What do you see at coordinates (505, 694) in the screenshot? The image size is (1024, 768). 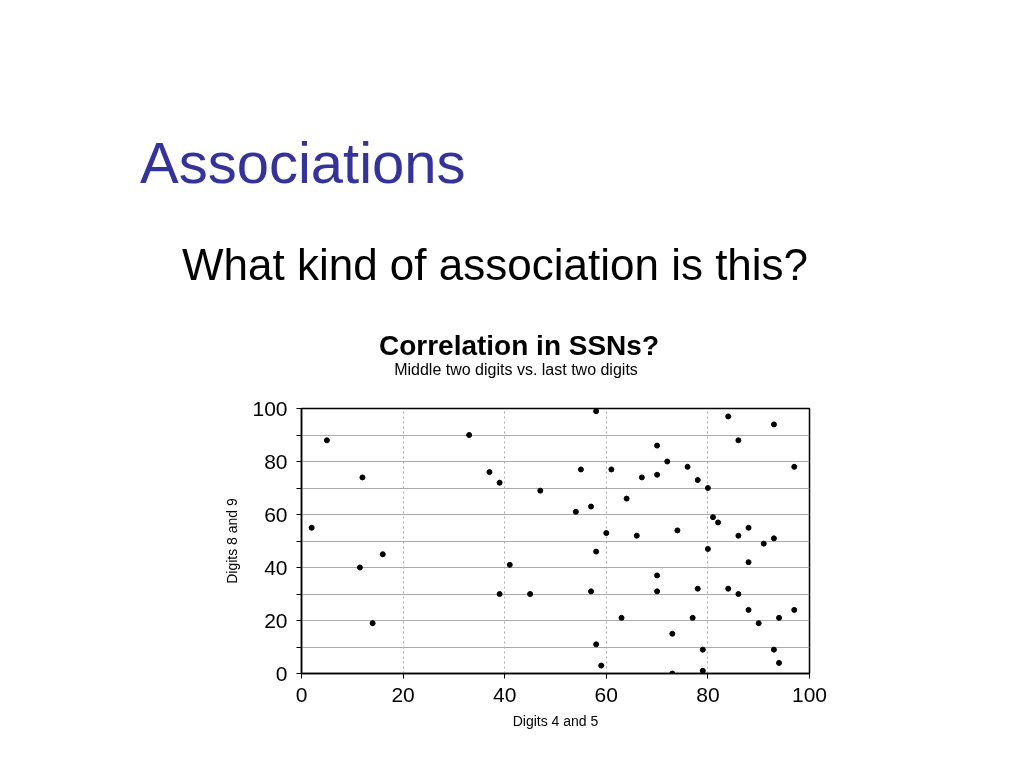 I see `x-tick-label: 40` at bounding box center [505, 694].